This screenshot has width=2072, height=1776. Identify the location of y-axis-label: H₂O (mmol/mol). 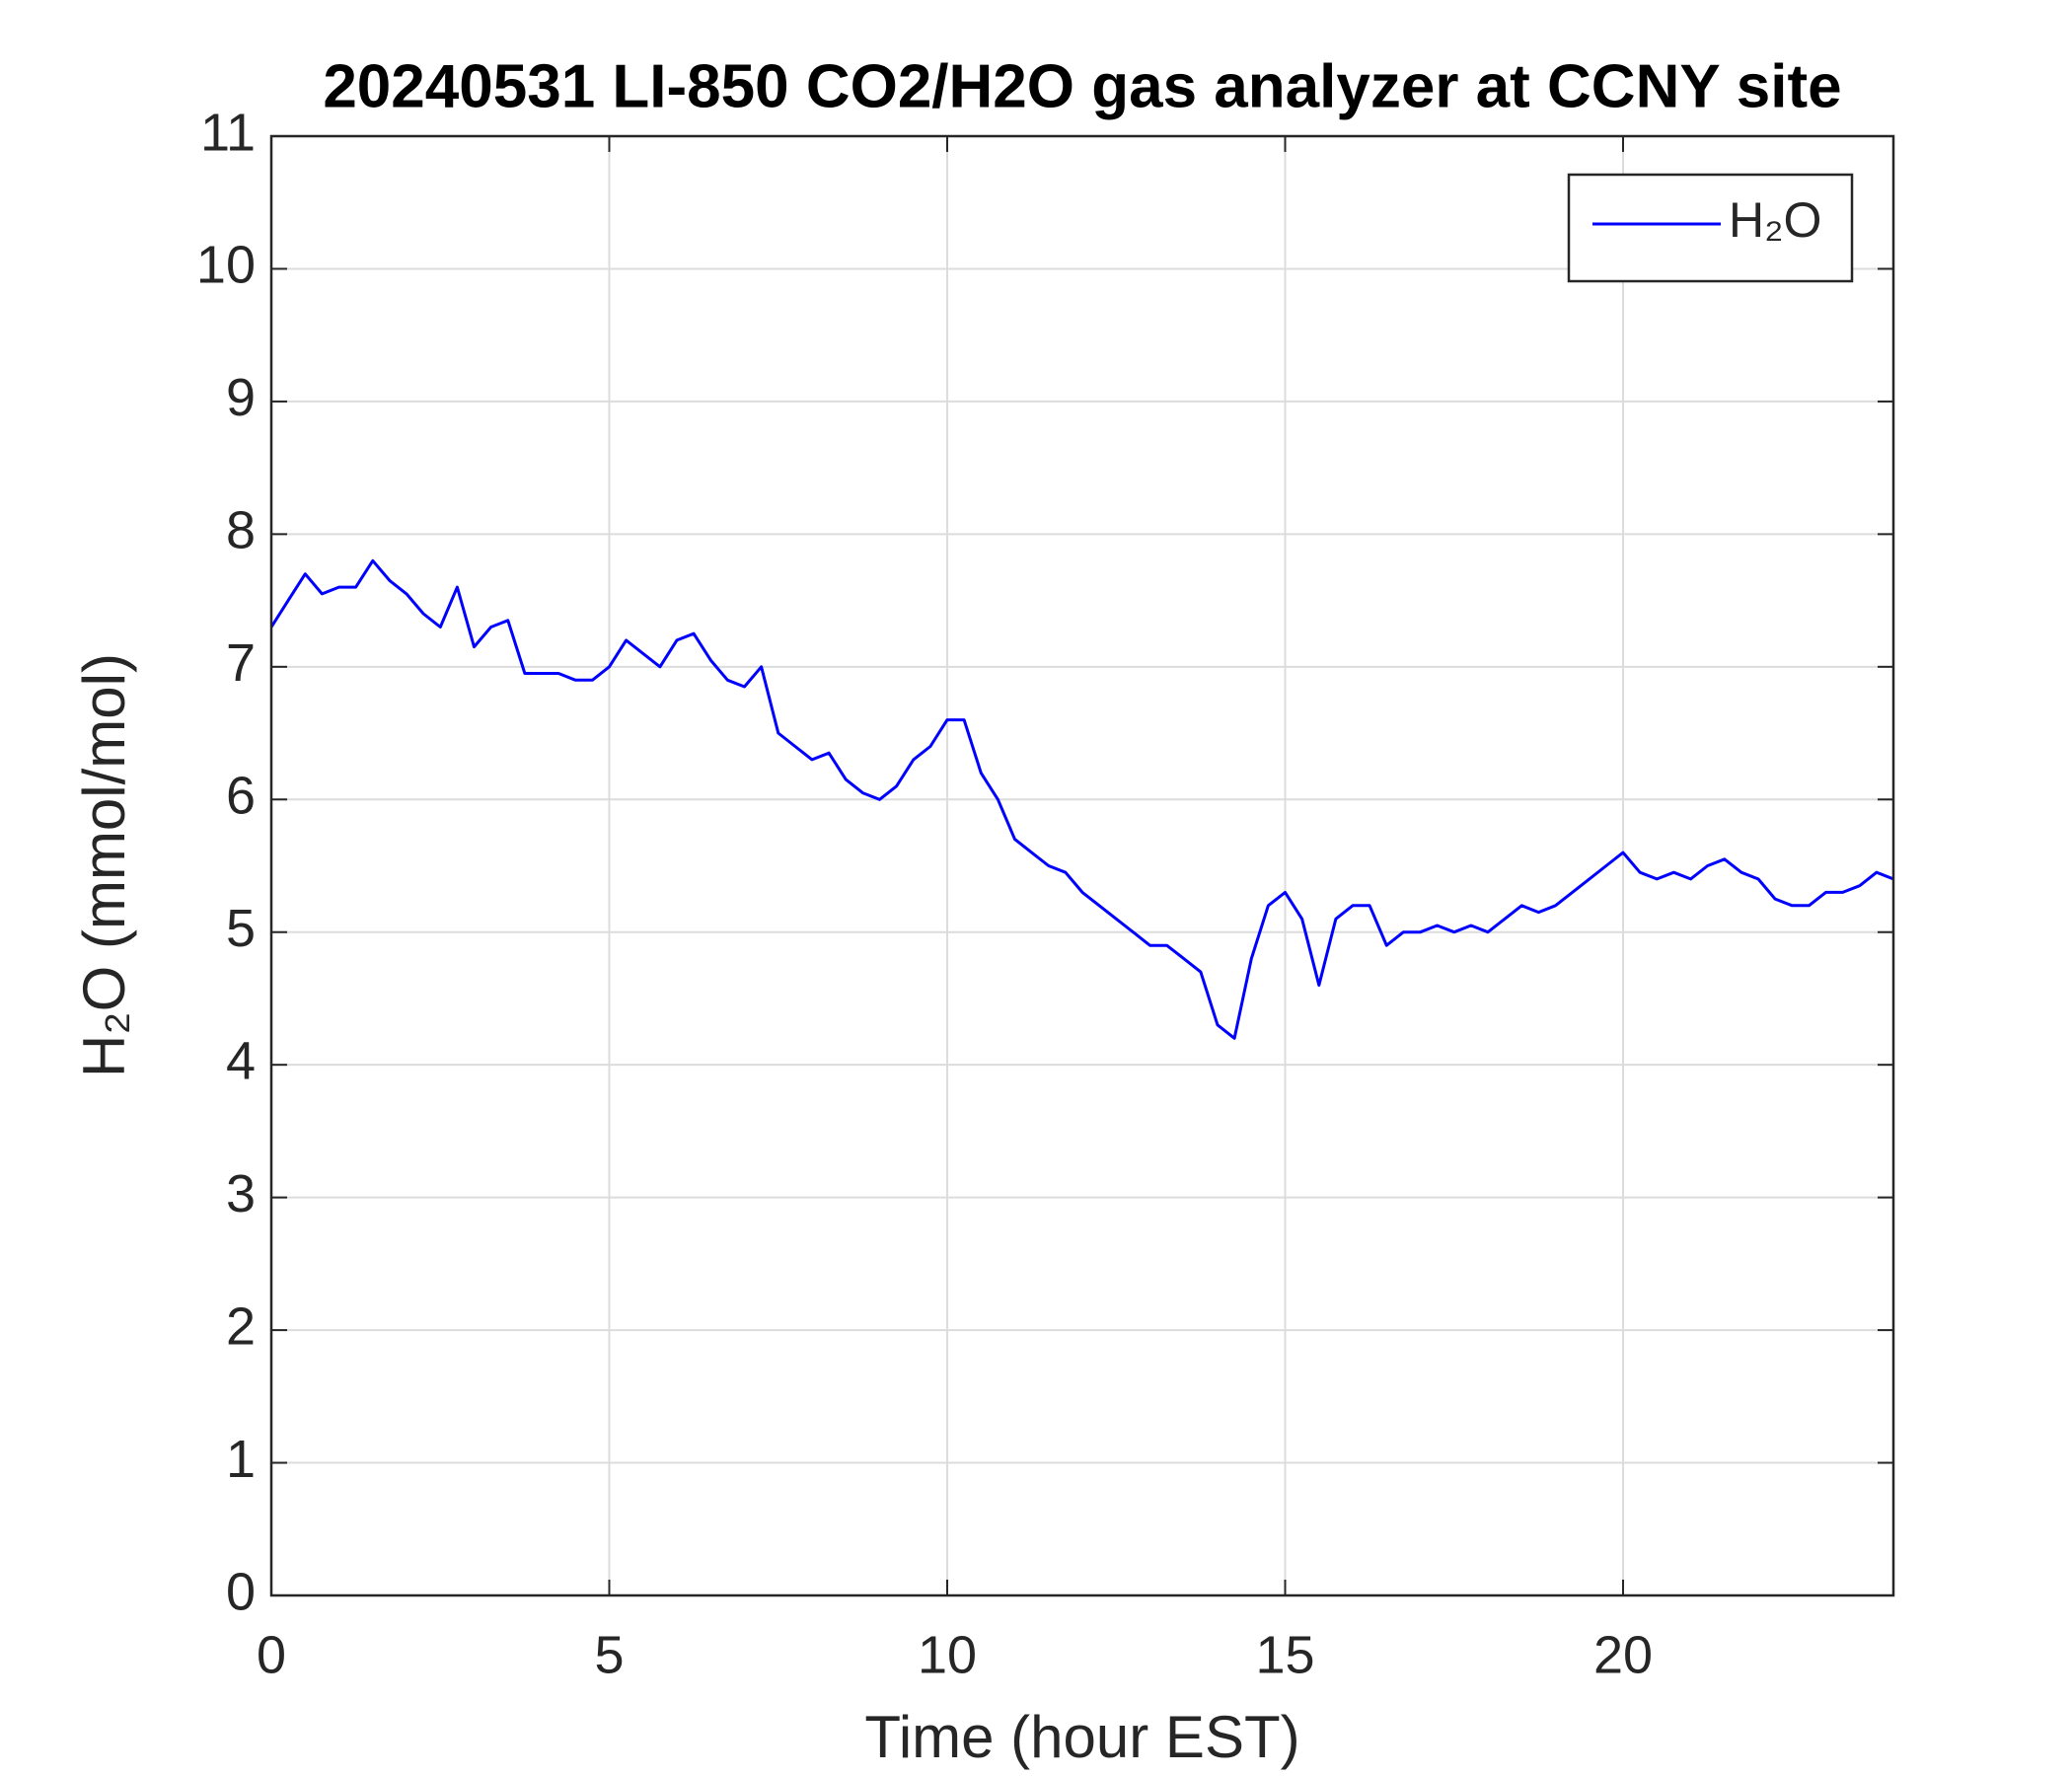
(104, 865).